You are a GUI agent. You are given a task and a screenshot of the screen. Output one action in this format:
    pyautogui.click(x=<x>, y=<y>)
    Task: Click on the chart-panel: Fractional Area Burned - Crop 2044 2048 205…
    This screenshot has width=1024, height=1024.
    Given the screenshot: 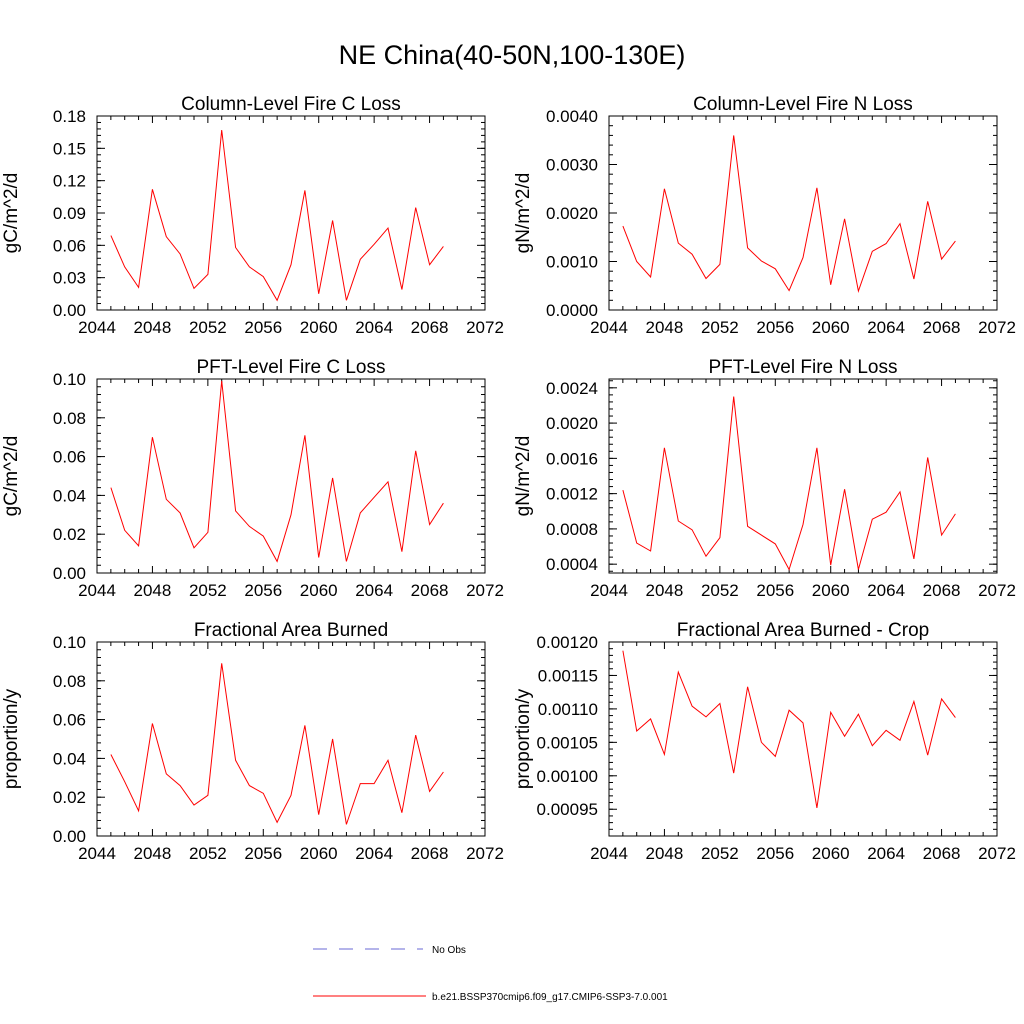 What is the action you would take?
    pyautogui.click(x=764, y=741)
    